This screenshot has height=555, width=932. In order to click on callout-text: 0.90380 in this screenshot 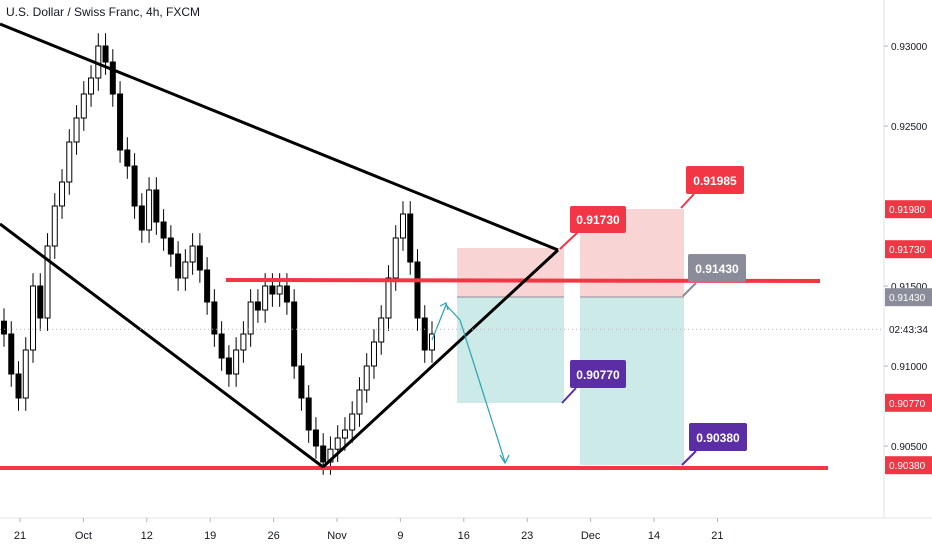, I will do `click(718, 438)`.